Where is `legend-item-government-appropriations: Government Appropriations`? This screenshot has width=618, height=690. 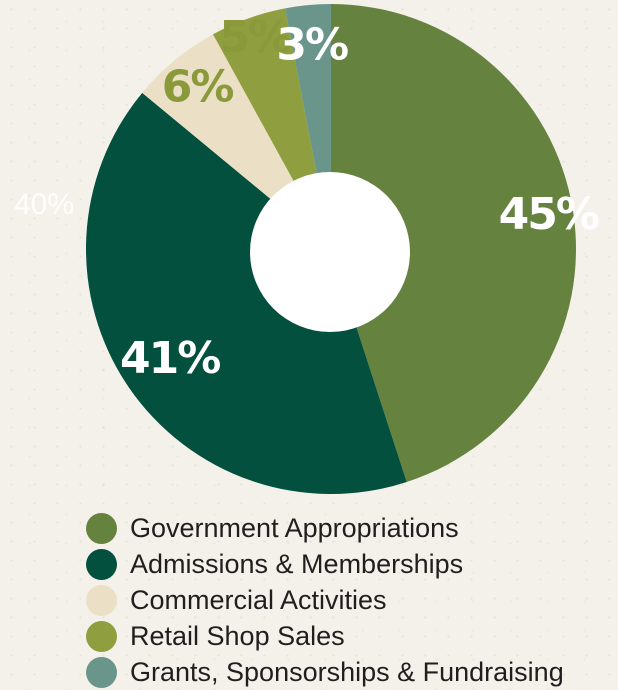 legend-item-government-appropriations: Government Appropriations is located at coordinates (351, 528).